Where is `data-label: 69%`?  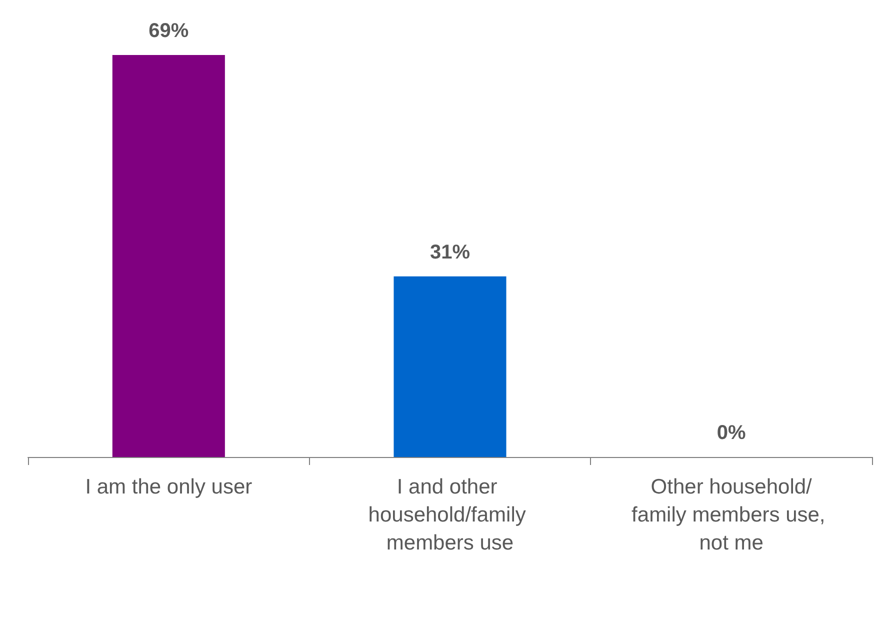 data-label: 69% is located at coordinates (168, 31).